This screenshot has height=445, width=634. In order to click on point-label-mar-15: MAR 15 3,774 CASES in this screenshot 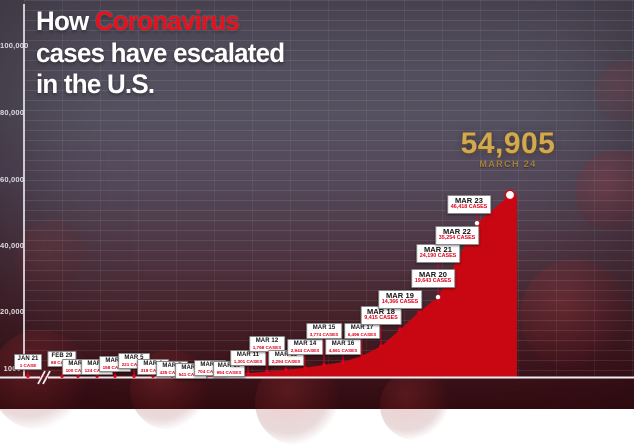, I will do `click(324, 331)`.